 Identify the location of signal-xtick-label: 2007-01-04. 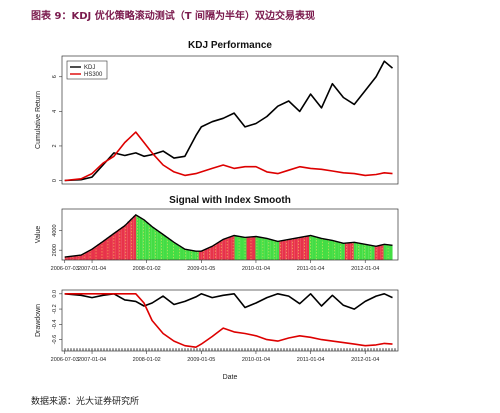
(92, 269).